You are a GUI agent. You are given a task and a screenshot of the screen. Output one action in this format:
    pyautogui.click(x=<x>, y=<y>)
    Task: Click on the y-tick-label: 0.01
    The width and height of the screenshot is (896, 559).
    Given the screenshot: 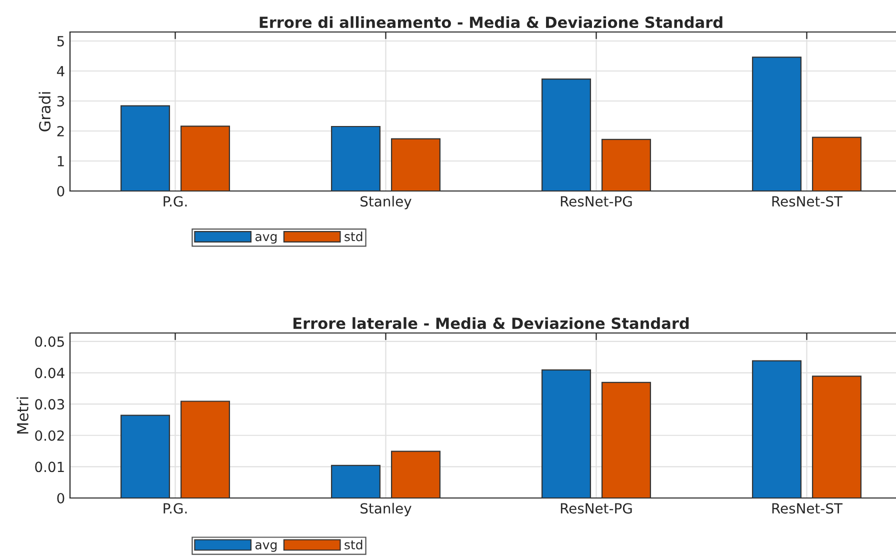 What is the action you would take?
    pyautogui.click(x=49, y=467)
    